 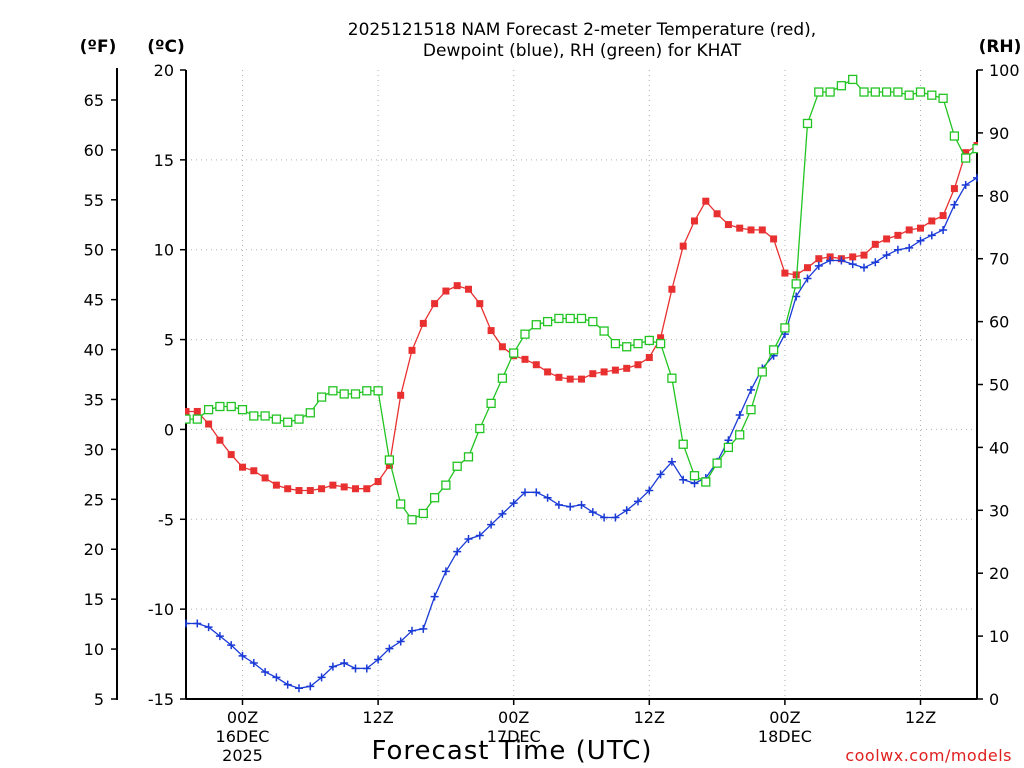 What do you see at coordinates (999, 322) in the screenshot?
I see `rh-tick-label: 60` at bounding box center [999, 322].